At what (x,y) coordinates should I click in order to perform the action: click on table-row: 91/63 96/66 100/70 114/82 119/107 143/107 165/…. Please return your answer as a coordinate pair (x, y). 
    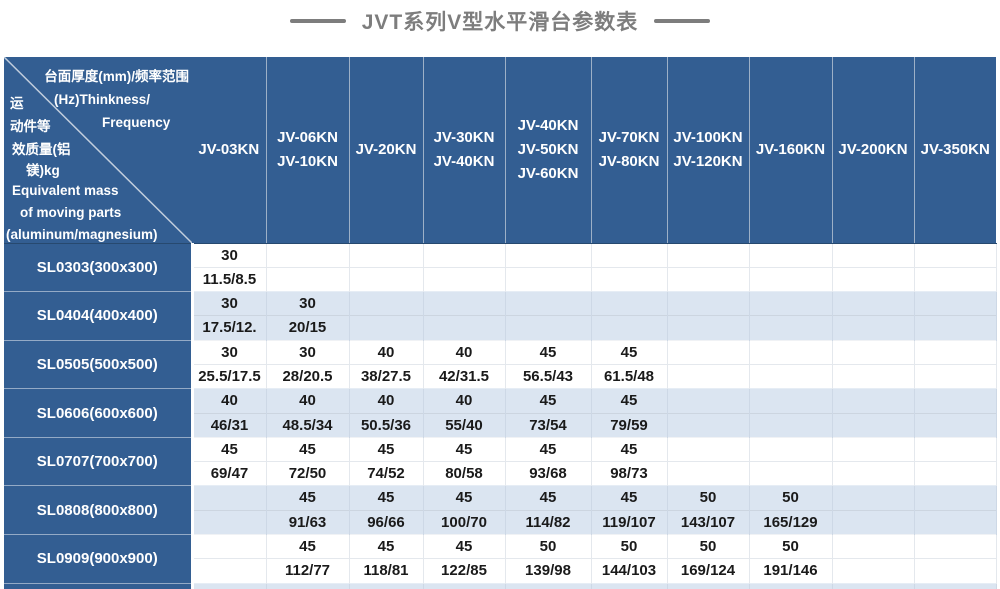
    Looking at the image, I should click on (500, 522).